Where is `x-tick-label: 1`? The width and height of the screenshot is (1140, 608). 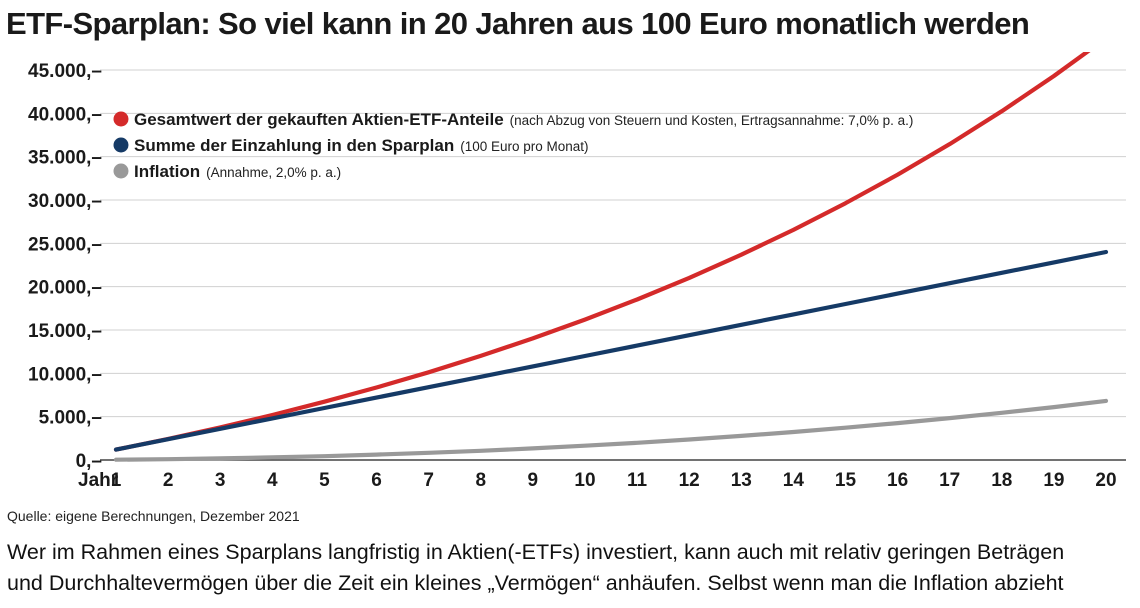
x-tick-label: 1 is located at coordinates (116, 480).